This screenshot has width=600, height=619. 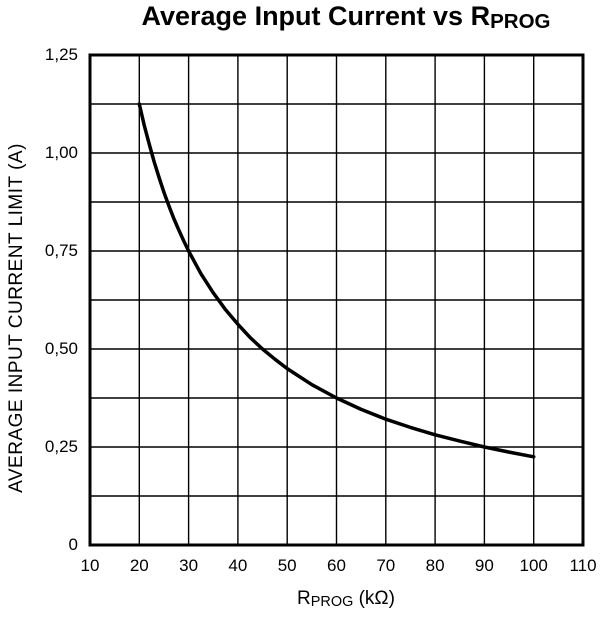 What do you see at coordinates (484, 565) in the screenshot?
I see `x-tick-label: 90` at bounding box center [484, 565].